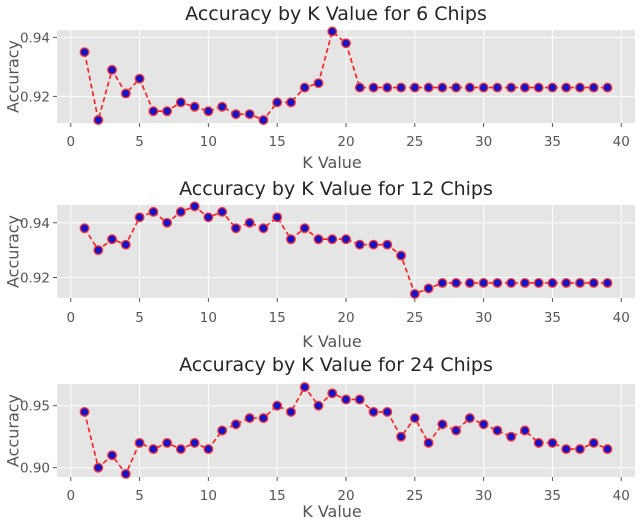  I want to click on chart-title: Accuracy by K Value for 6 Chips, so click(336, 14).